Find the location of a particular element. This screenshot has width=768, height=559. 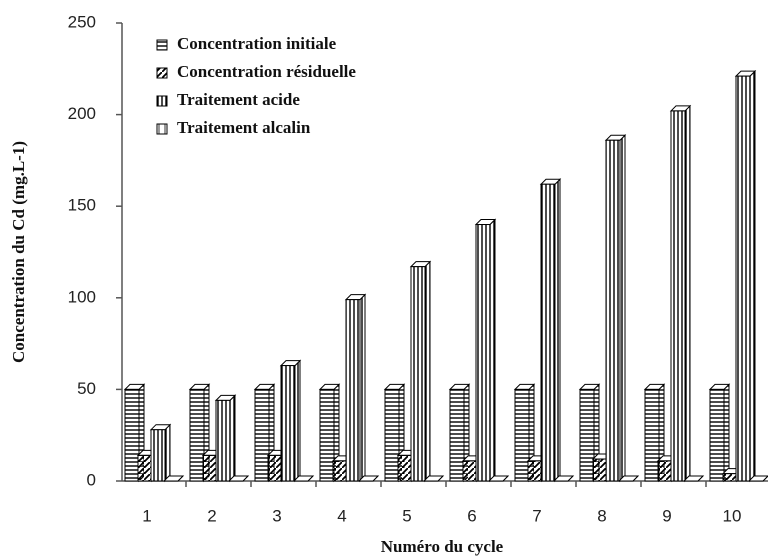

legend-label: Concentration résiduelle is located at coordinates (266, 71).